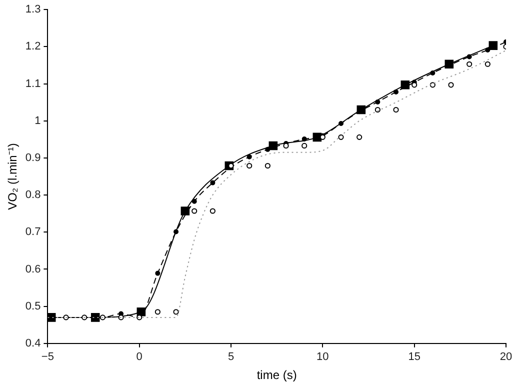 The height and width of the screenshot is (385, 516). Describe the element at coordinates (33, 10) in the screenshot. I see `y-tick-label: 1.3` at that location.